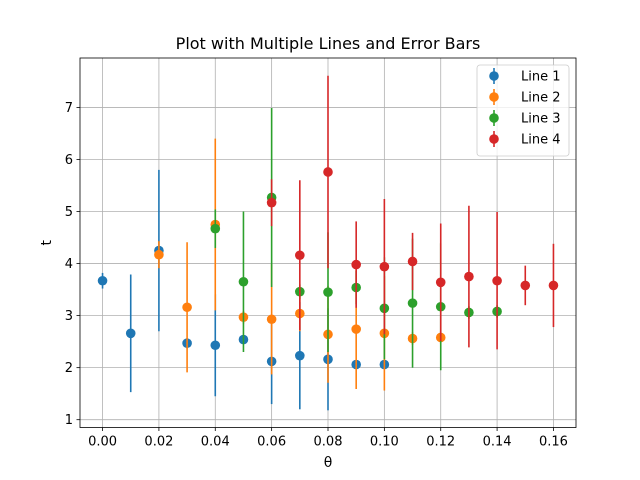 This screenshot has width=640, height=480. I want to click on x-tick-label: 0.16, so click(553, 442).